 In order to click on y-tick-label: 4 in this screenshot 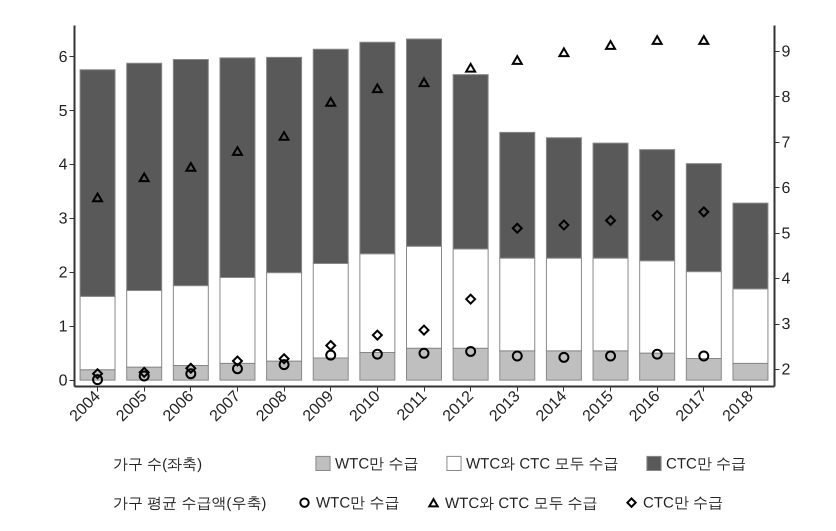, I will do `click(63, 165)`.